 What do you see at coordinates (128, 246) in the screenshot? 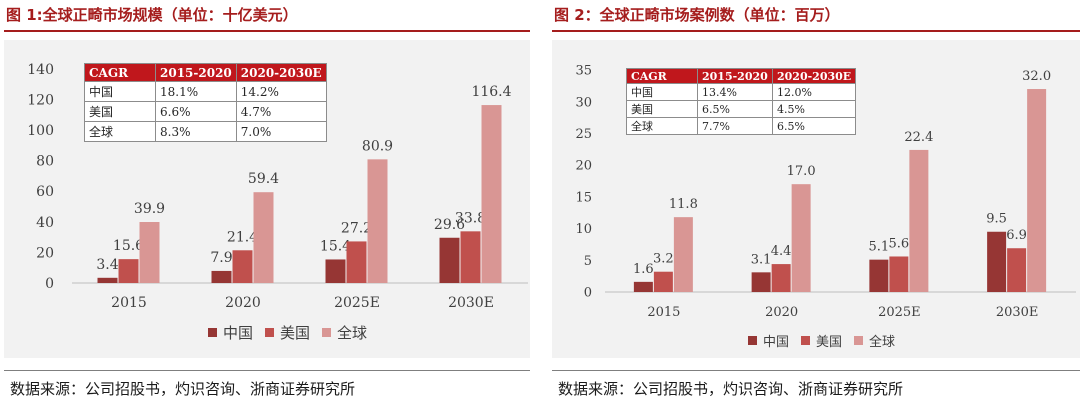
I see `data-label: 15.6` at bounding box center [128, 246].